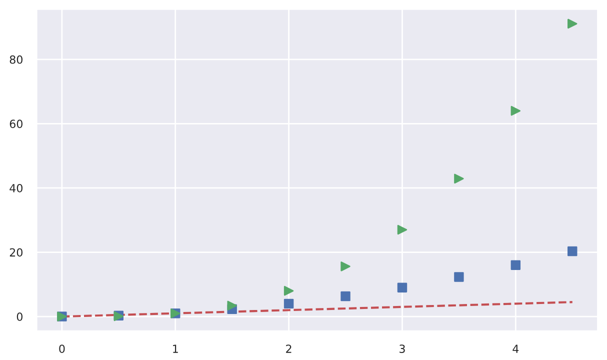  What do you see at coordinates (16, 124) in the screenshot?
I see `y-tick-label: 60` at bounding box center [16, 124].